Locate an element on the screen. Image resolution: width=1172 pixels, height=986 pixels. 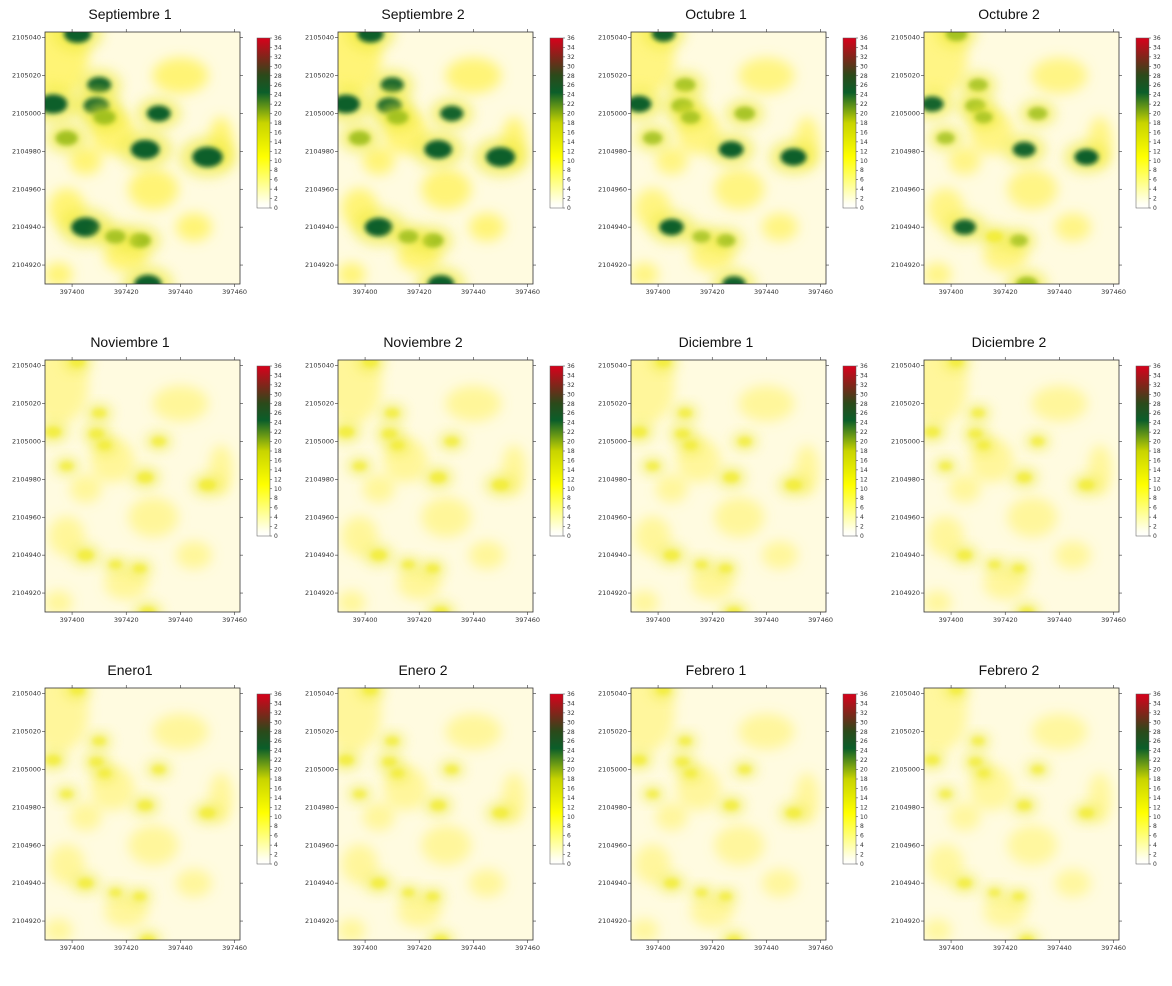
panel-title: Diciembre 1 is located at coordinates (716, 342).